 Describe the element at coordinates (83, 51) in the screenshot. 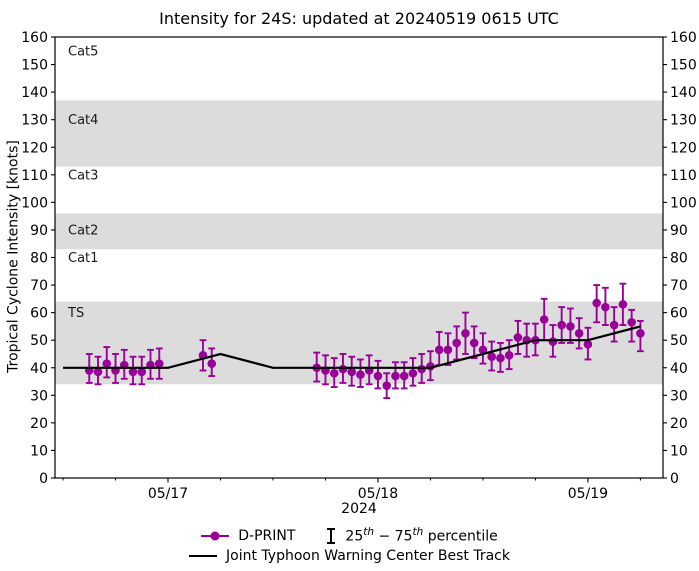

I see `band-label-Cat5: Cat5` at that location.